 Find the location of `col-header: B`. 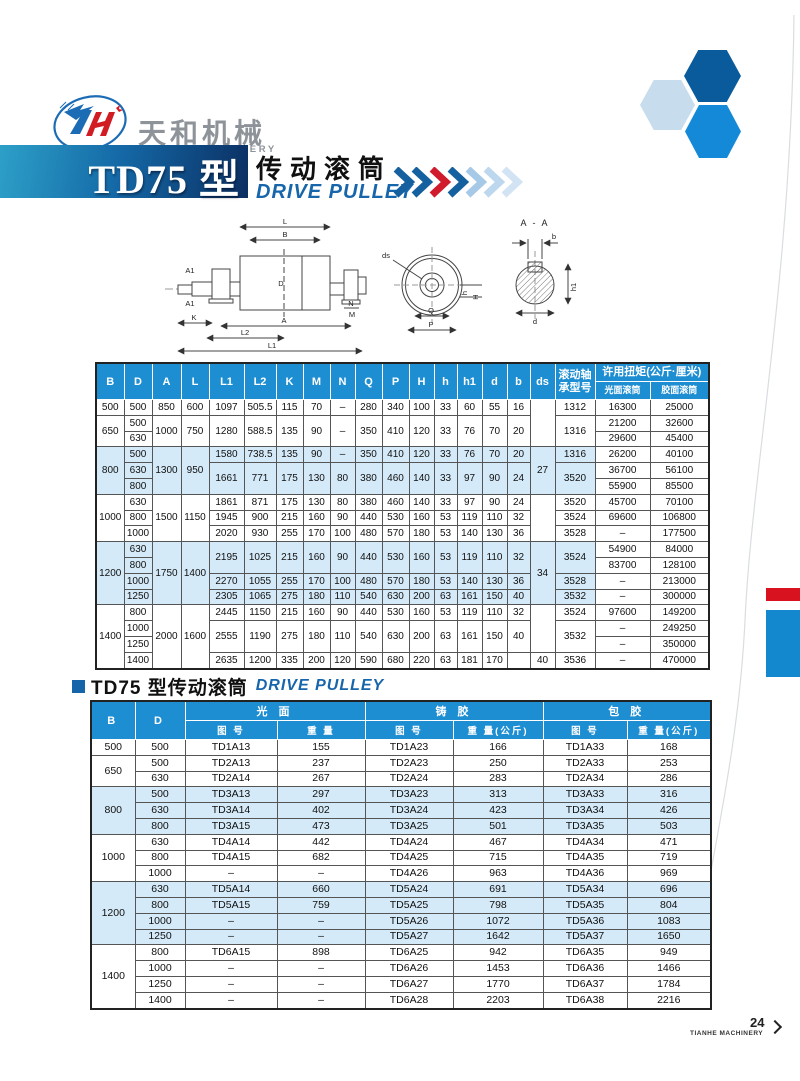

col-header: B is located at coordinates (113, 720).